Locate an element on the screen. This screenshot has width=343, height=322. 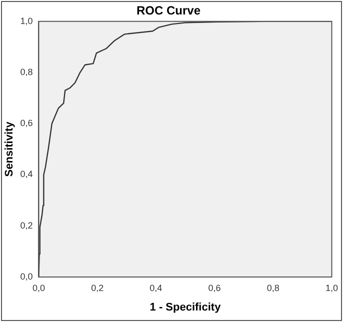
x-tick-label: 0,2 is located at coordinates (97, 287).